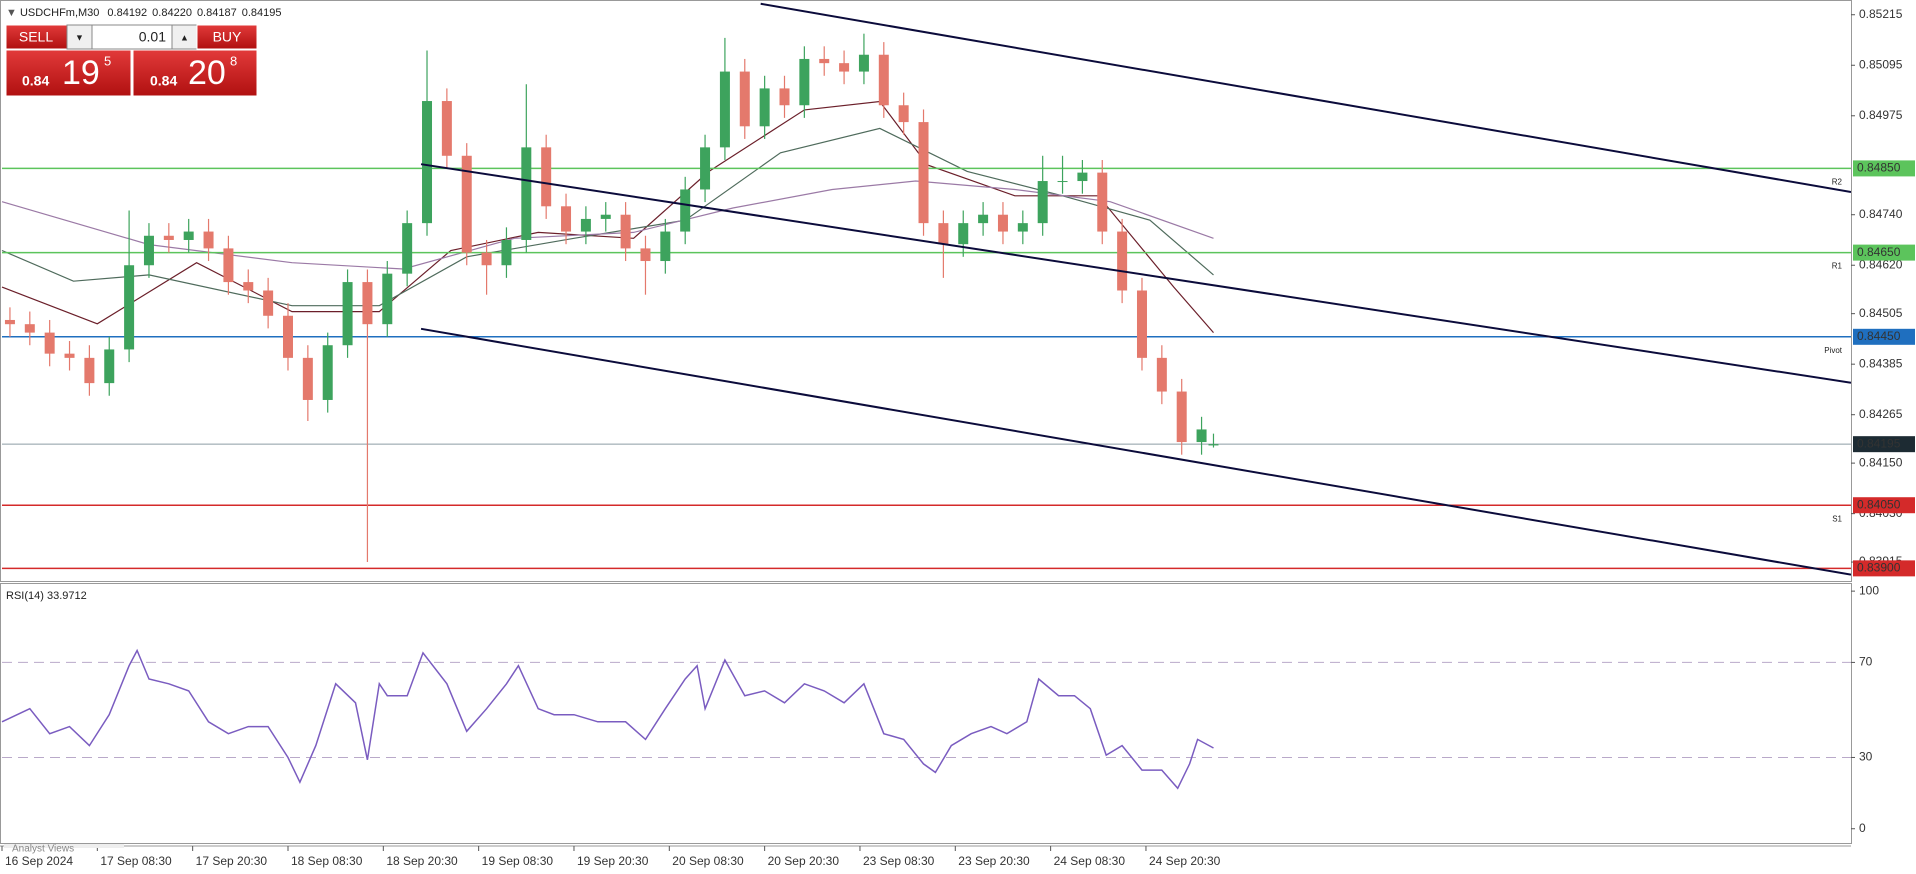 Image resolution: width=1916 pixels, height=874 pixels. Describe the element at coordinates (1881, 414) in the screenshot. I see `y-tick-label: 0.84265` at that location.